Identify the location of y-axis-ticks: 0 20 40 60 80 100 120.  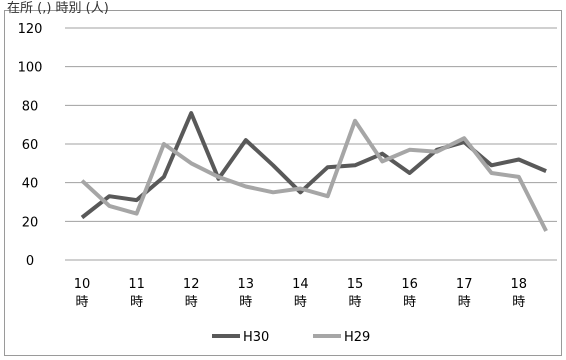
(30, 145).